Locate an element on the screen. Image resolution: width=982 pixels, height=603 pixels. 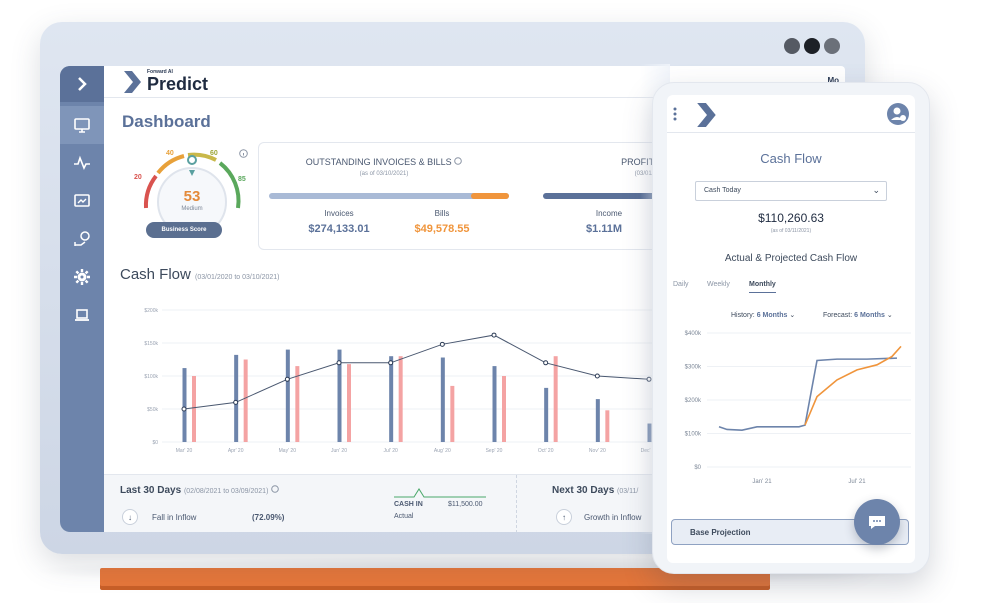
sidebar-item-activity is located at coordinates (82, 163).